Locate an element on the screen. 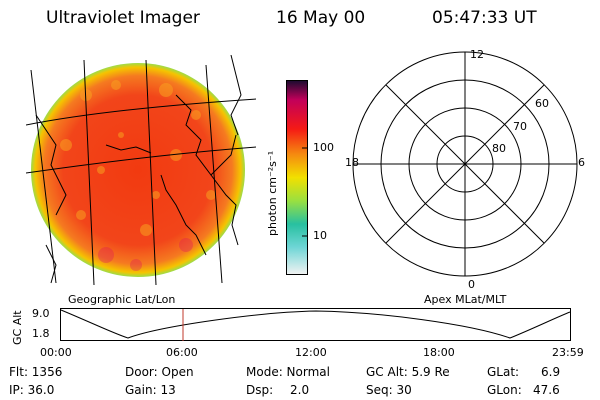 The image size is (600, 400). lat-label-60: 60 is located at coordinates (542, 103).